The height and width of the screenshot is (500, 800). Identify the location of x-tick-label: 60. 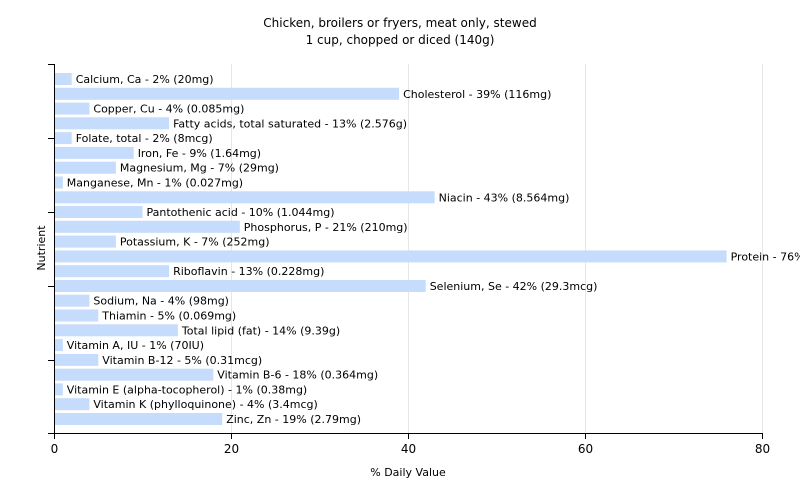
(585, 449).